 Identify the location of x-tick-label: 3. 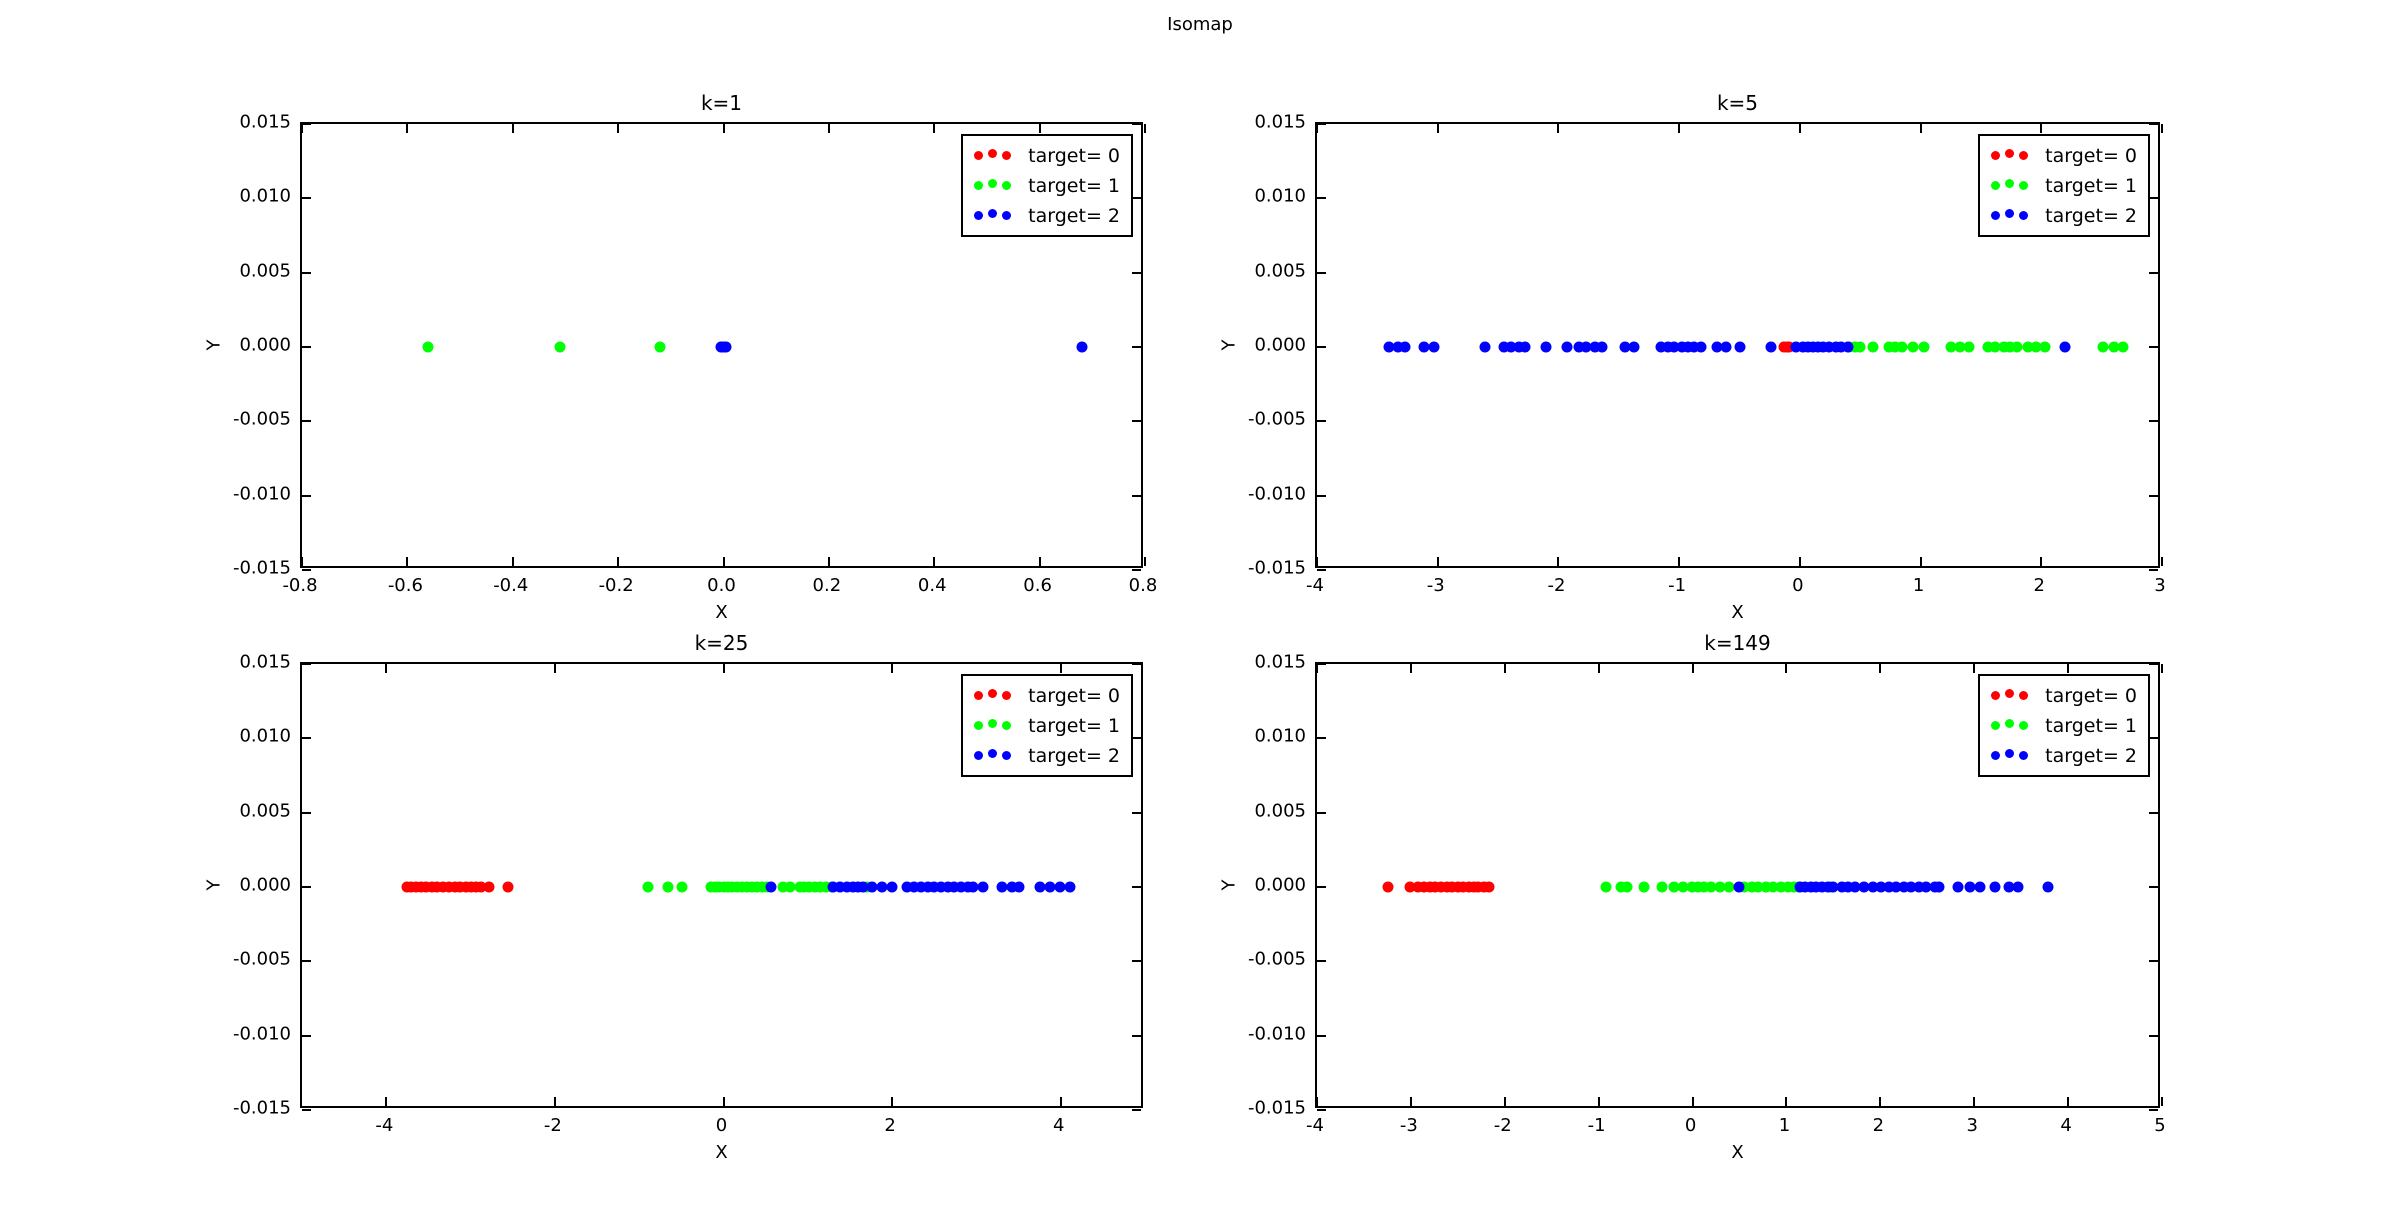
(2160, 585).